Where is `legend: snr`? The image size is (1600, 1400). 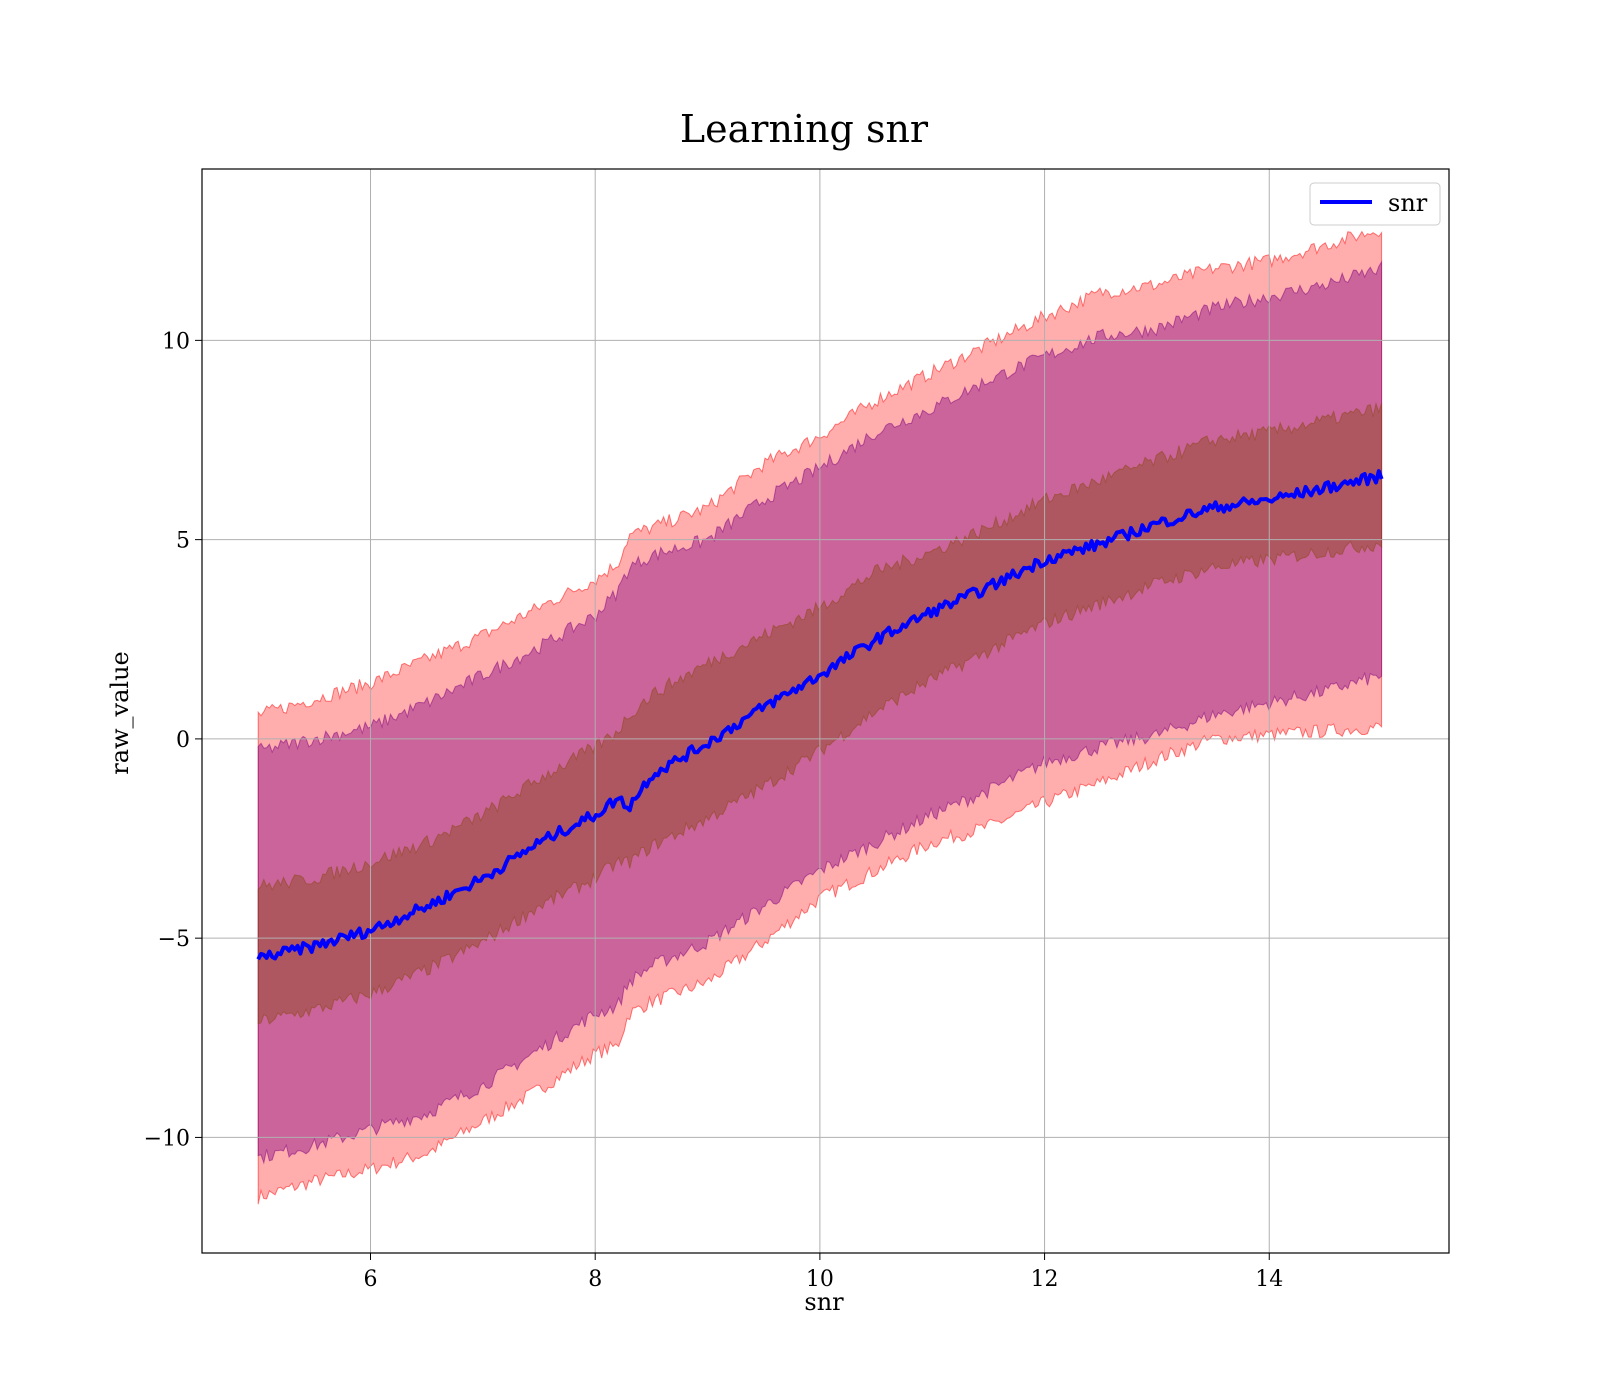 legend: snr is located at coordinates (1375, 204).